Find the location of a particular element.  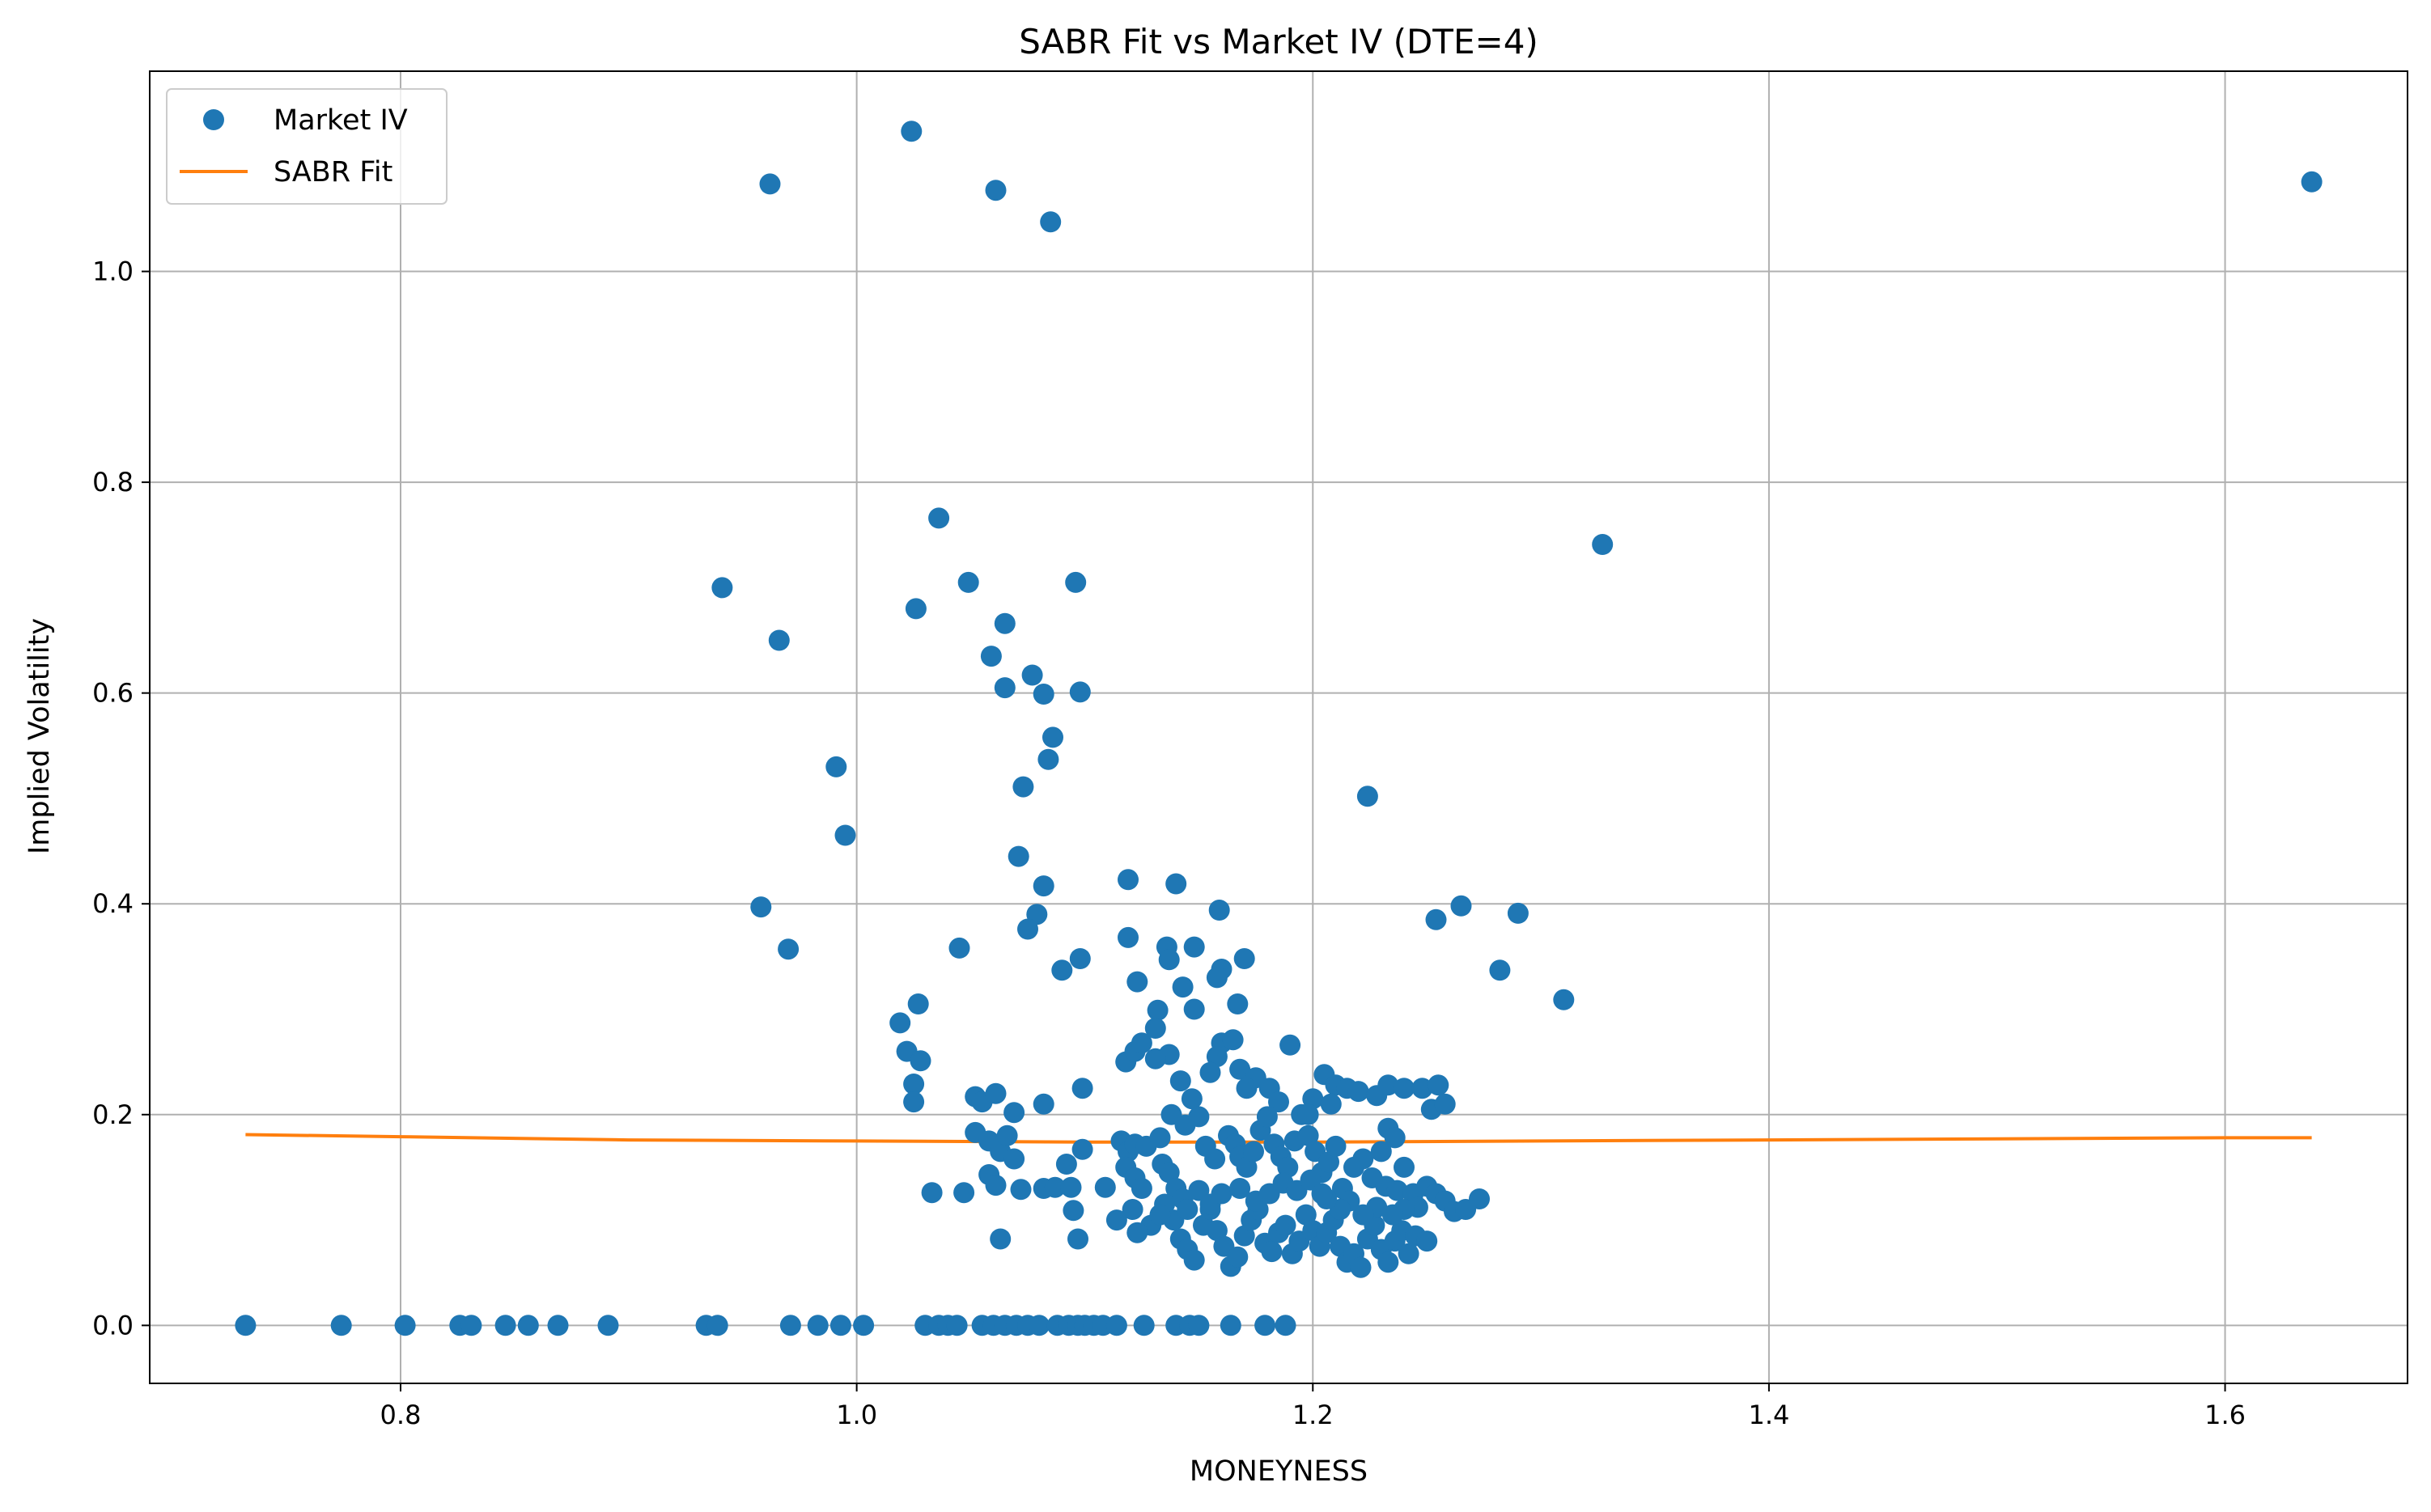

y-tick-label: 0.8 is located at coordinates (113, 482).